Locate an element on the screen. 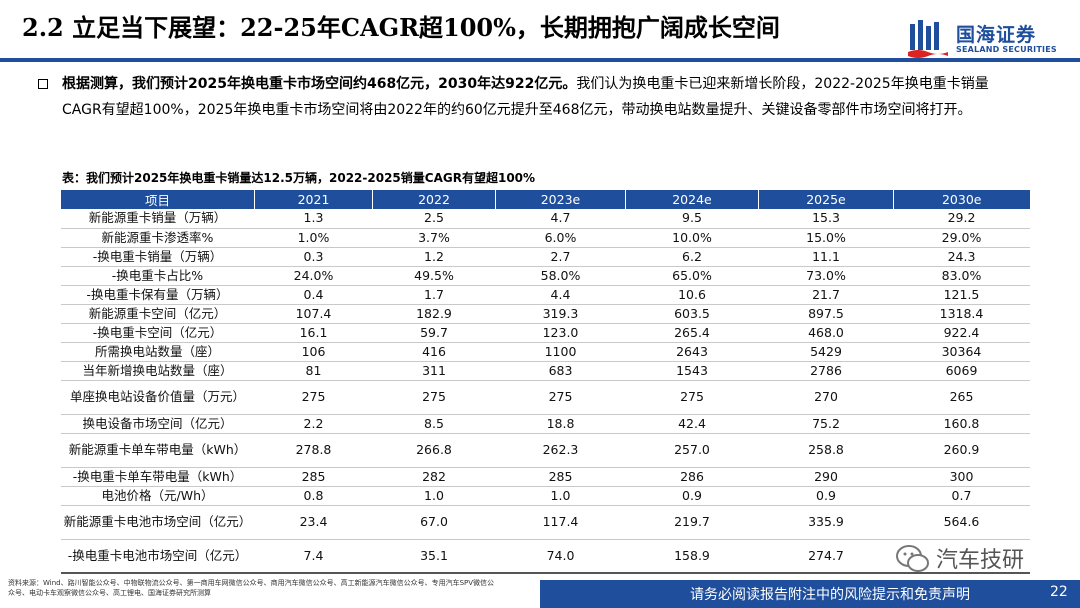  table-cell: 1318.4 is located at coordinates (961, 314).